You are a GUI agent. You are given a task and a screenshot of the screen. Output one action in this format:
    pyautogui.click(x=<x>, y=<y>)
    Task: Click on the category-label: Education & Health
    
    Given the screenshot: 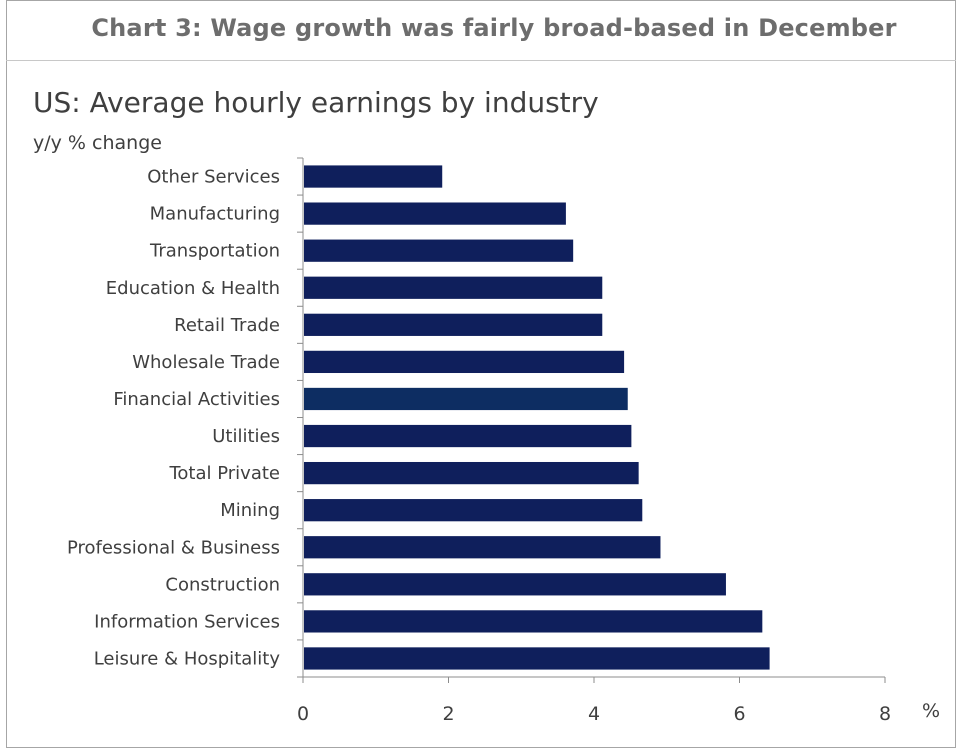 What is the action you would take?
    pyautogui.click(x=193, y=288)
    